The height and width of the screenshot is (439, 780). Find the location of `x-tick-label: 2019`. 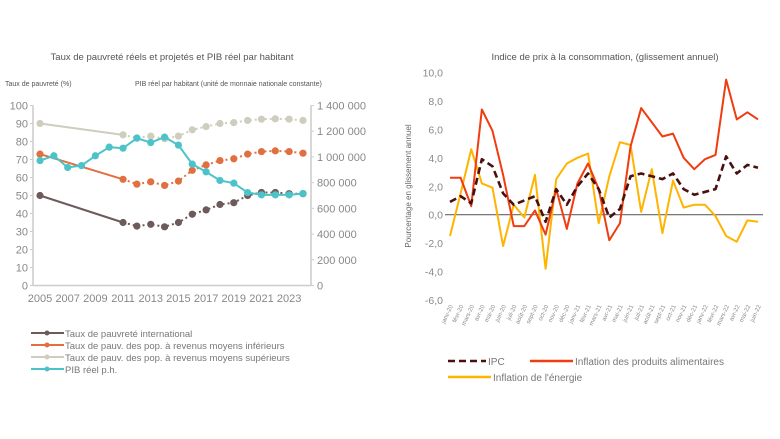

x-tick-label: 2019 is located at coordinates (234, 299).